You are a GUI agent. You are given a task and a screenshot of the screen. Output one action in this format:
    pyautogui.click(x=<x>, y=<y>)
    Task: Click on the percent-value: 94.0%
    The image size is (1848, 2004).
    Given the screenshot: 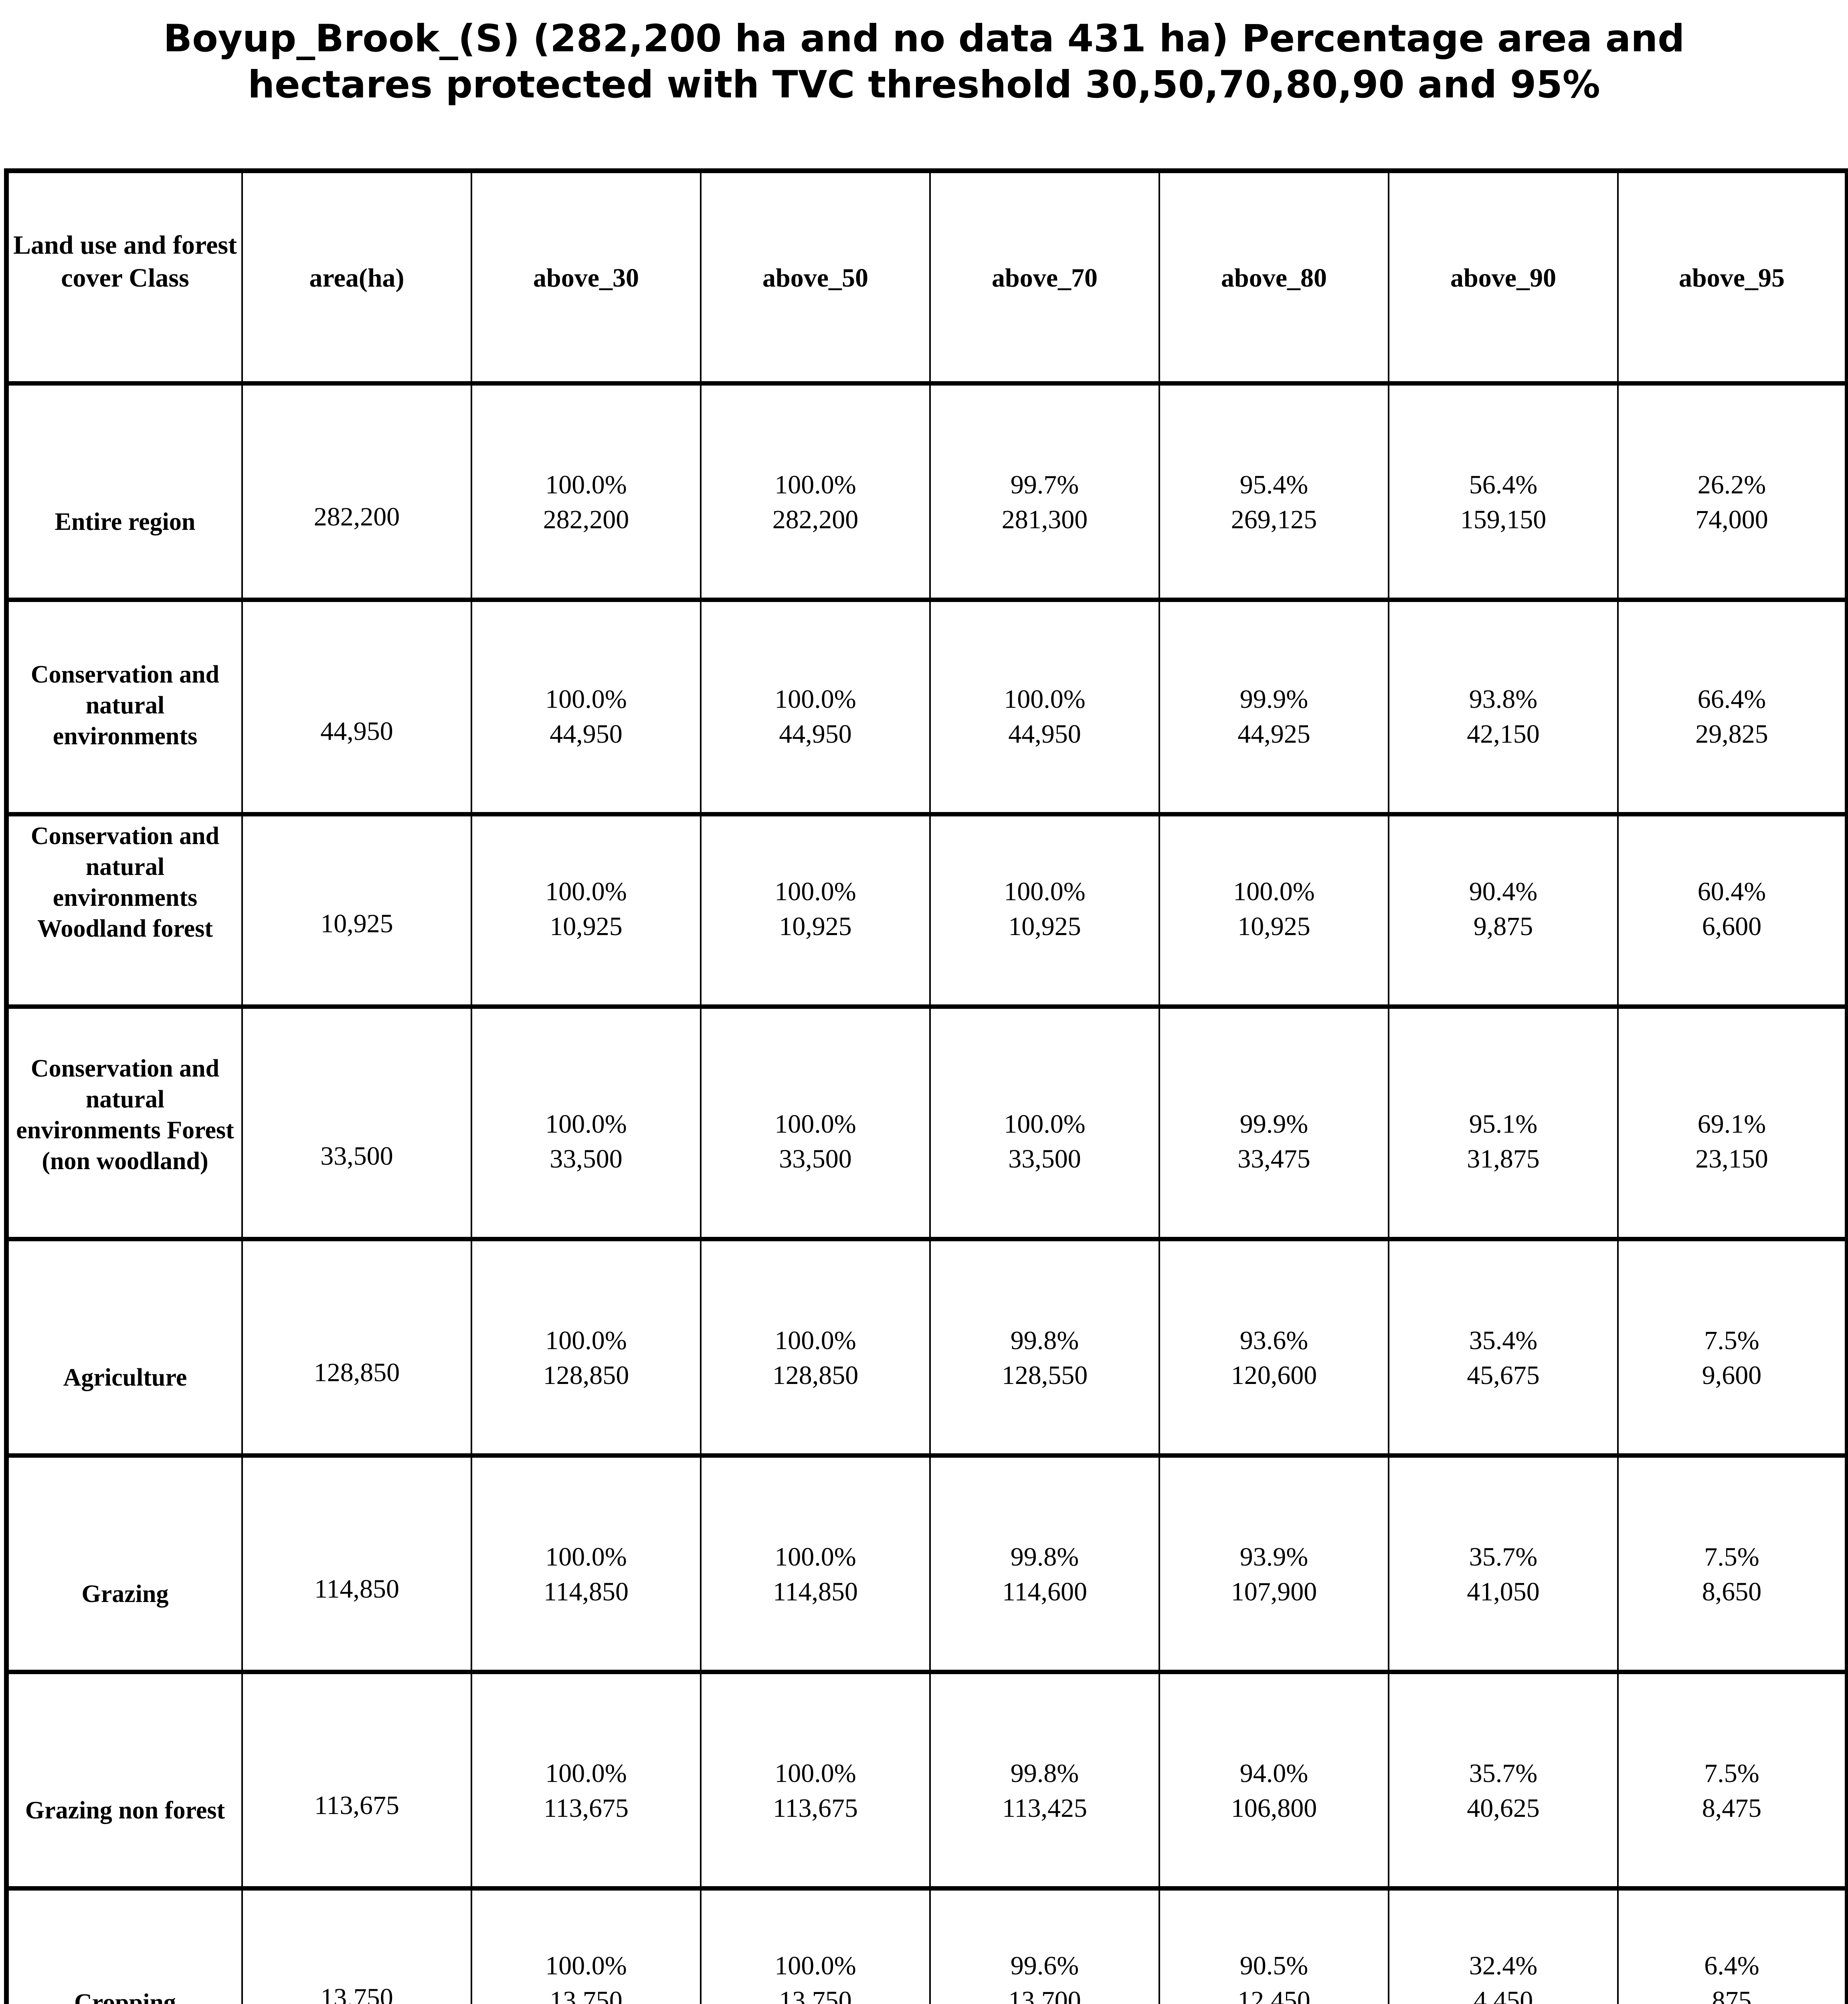 What is the action you would take?
    pyautogui.click(x=1273, y=1774)
    